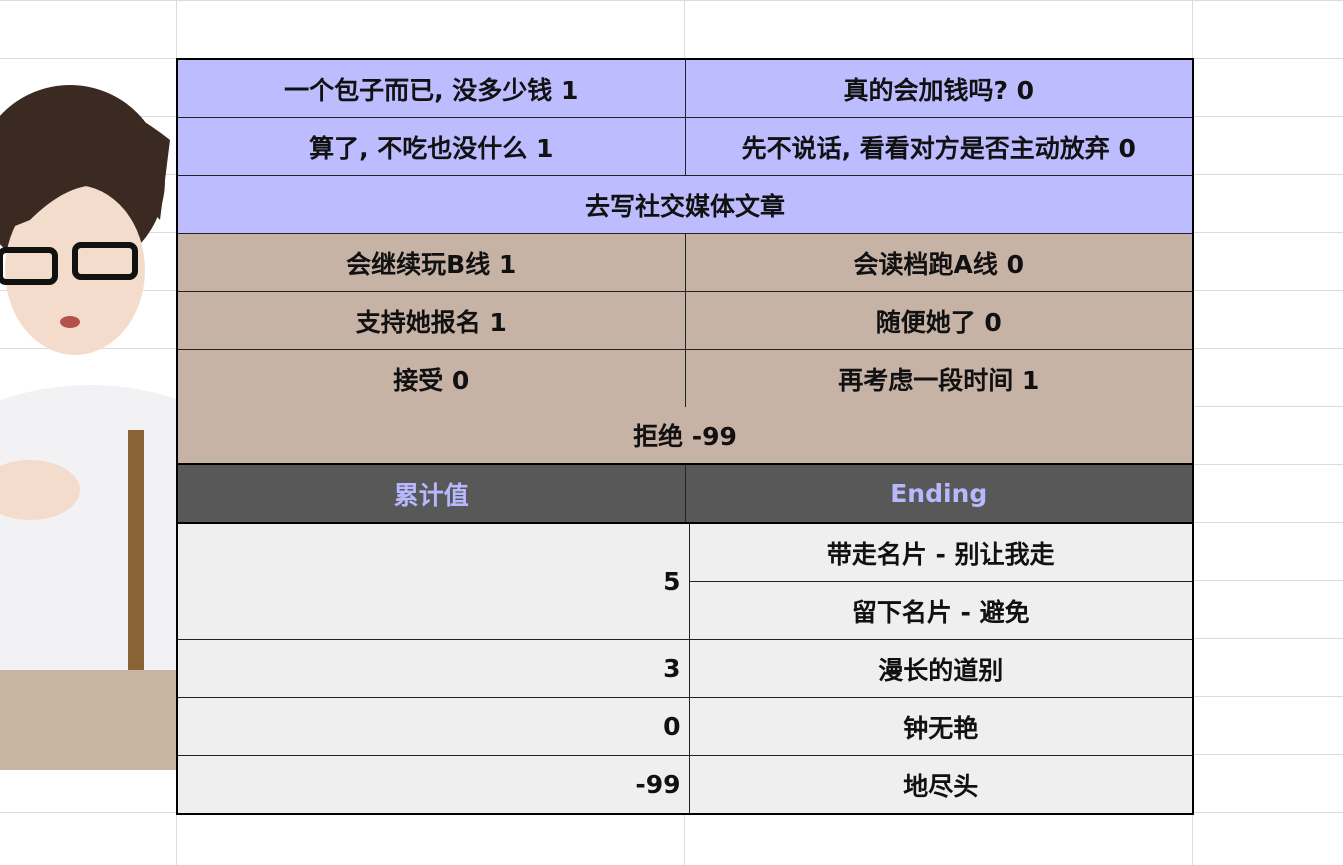 The width and height of the screenshot is (1343, 865). What do you see at coordinates (431, 322) in the screenshot?
I see `choice-cell: 支持她报名 1` at bounding box center [431, 322].